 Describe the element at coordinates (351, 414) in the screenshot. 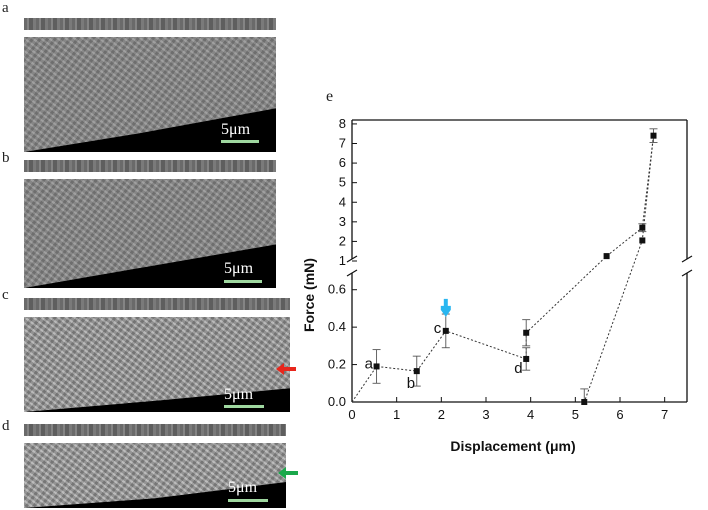

I see `x-tick-label: 0` at that location.